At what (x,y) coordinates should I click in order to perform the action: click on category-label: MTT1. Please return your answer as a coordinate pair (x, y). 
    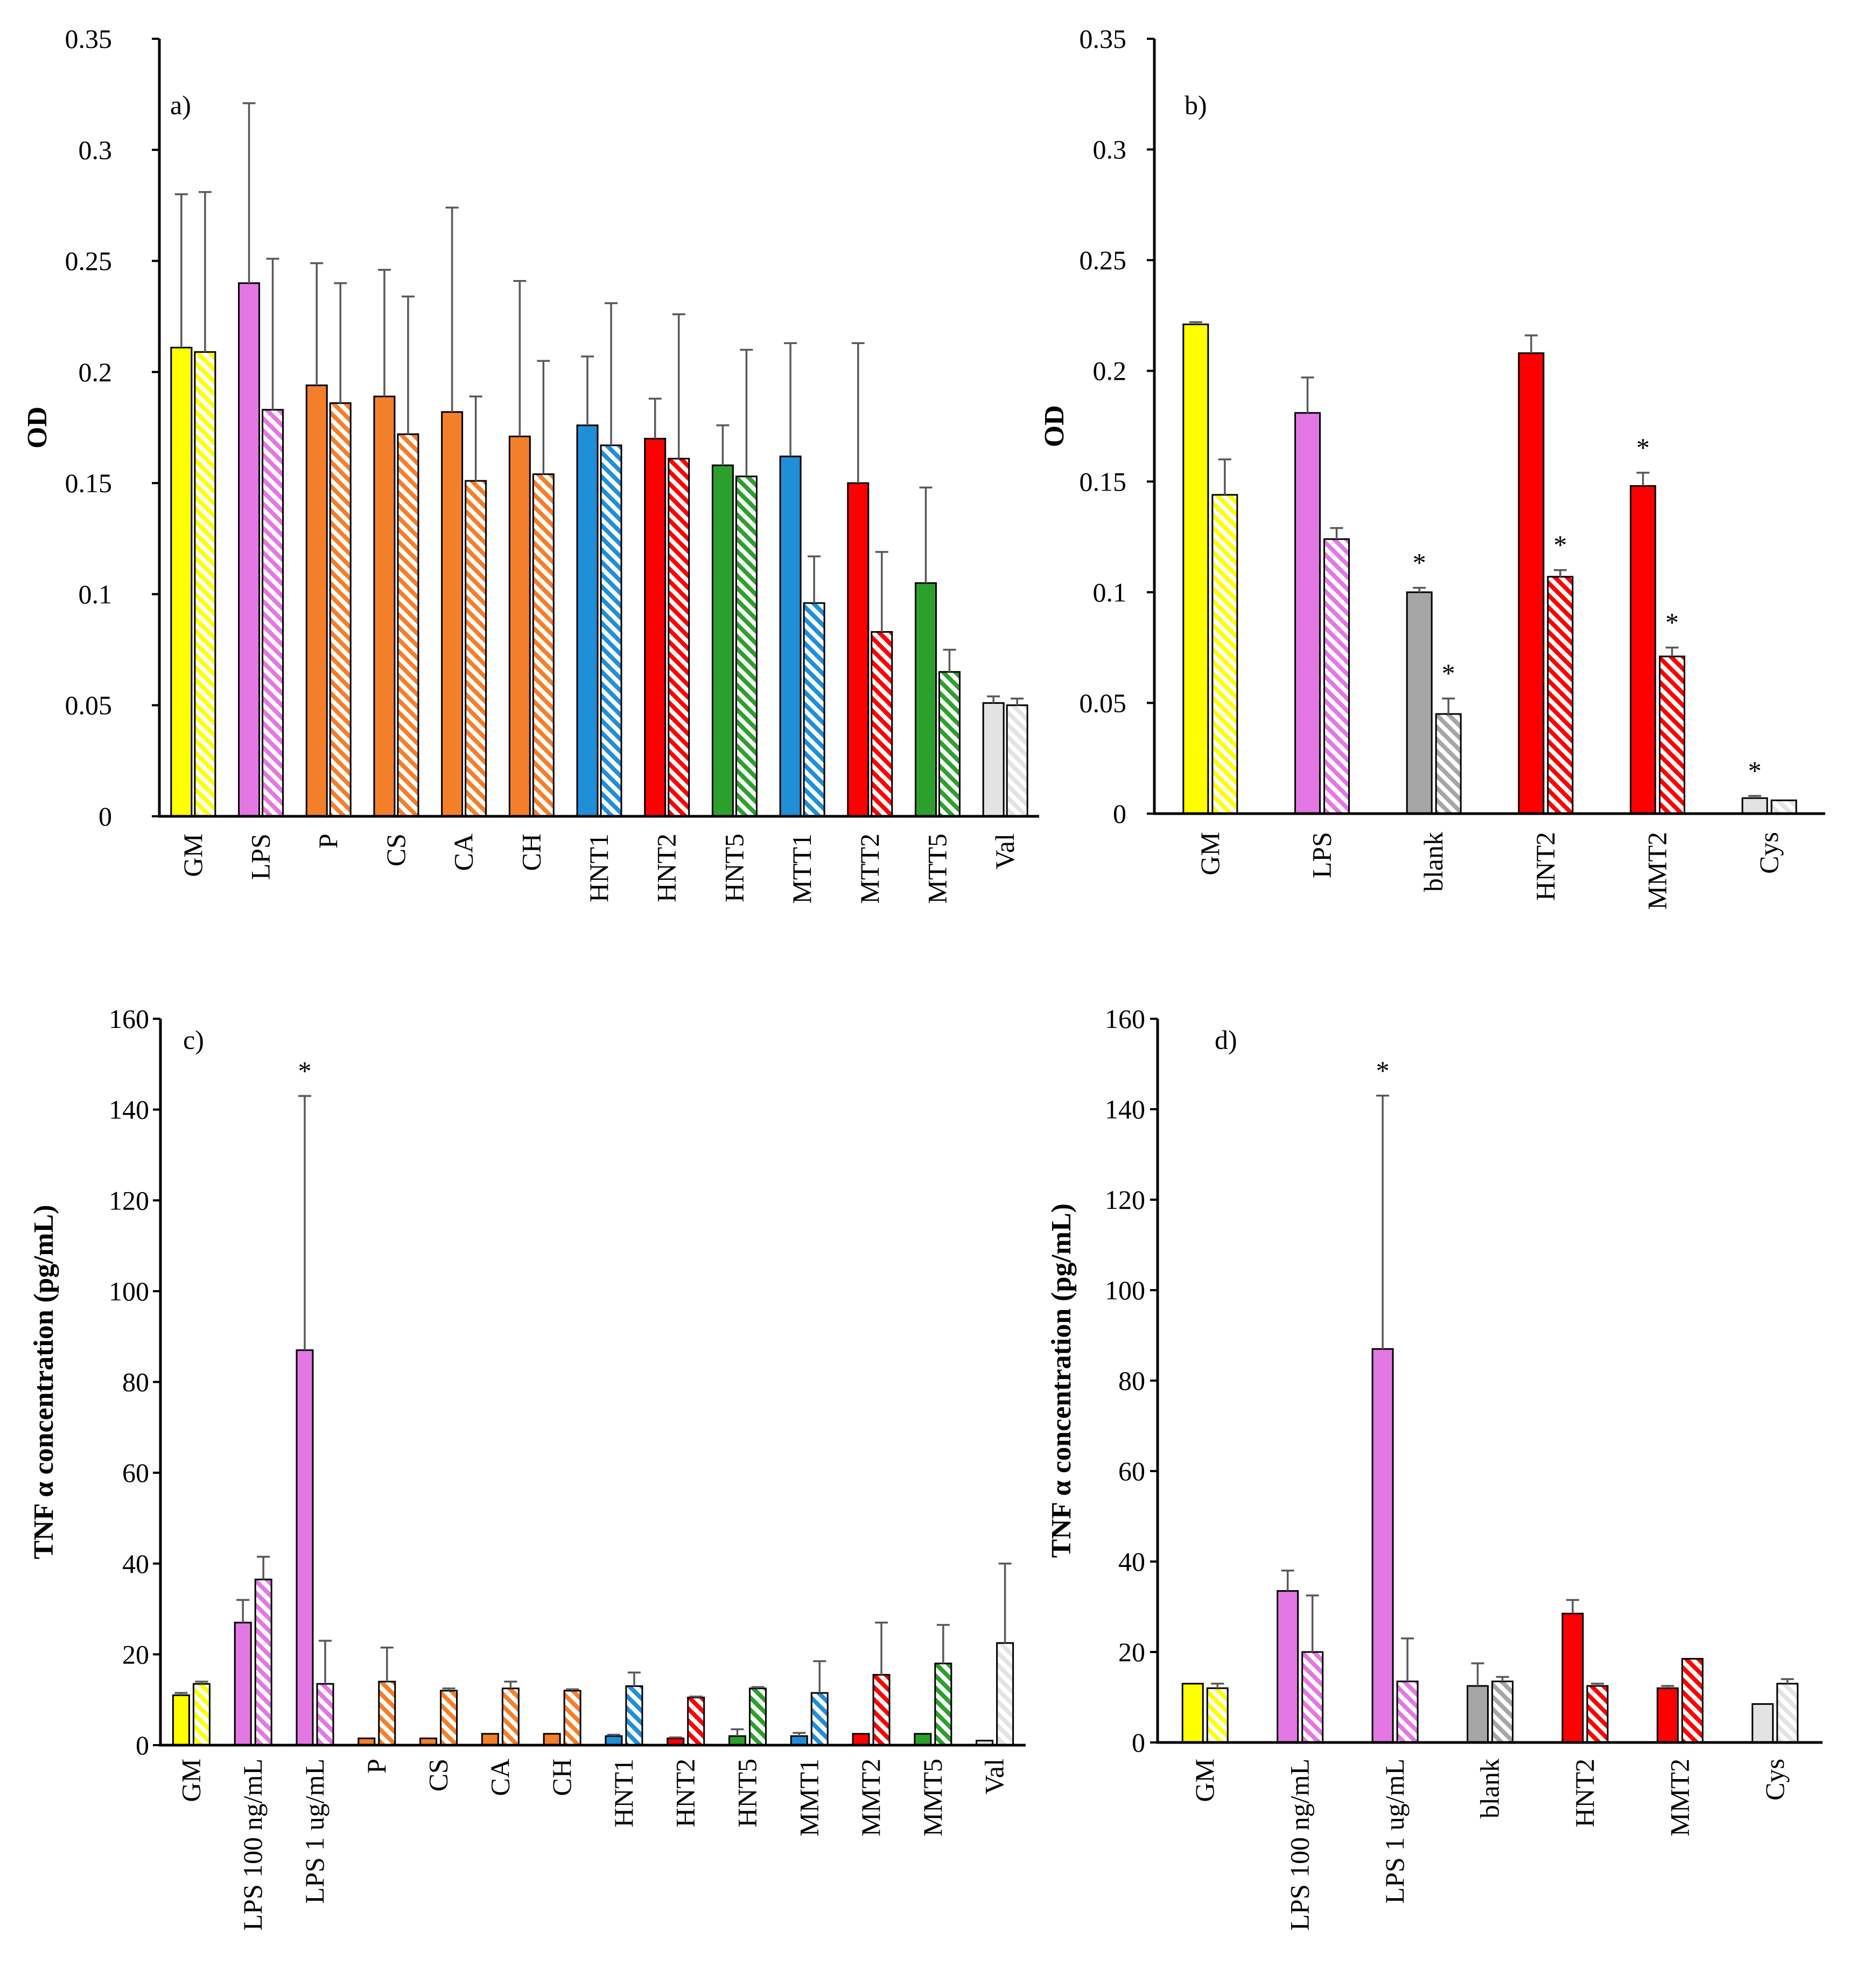
    Looking at the image, I should click on (802, 869).